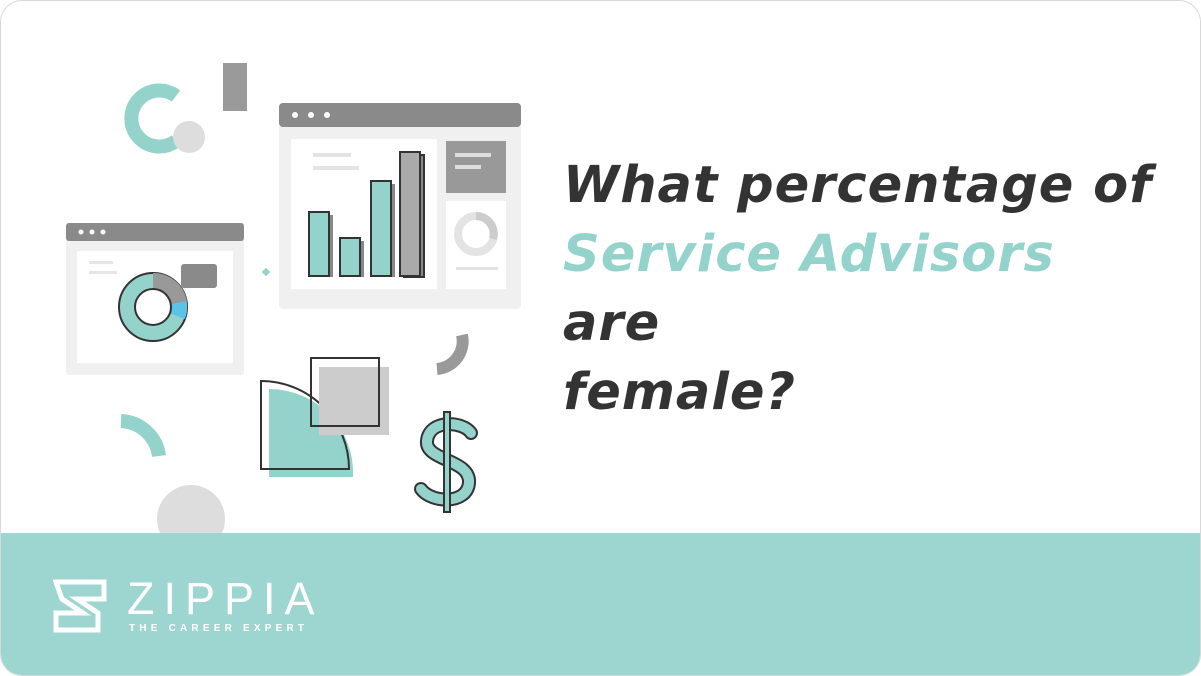  Describe the element at coordinates (80, 606) in the screenshot. I see `zippia-logo-icon` at that location.